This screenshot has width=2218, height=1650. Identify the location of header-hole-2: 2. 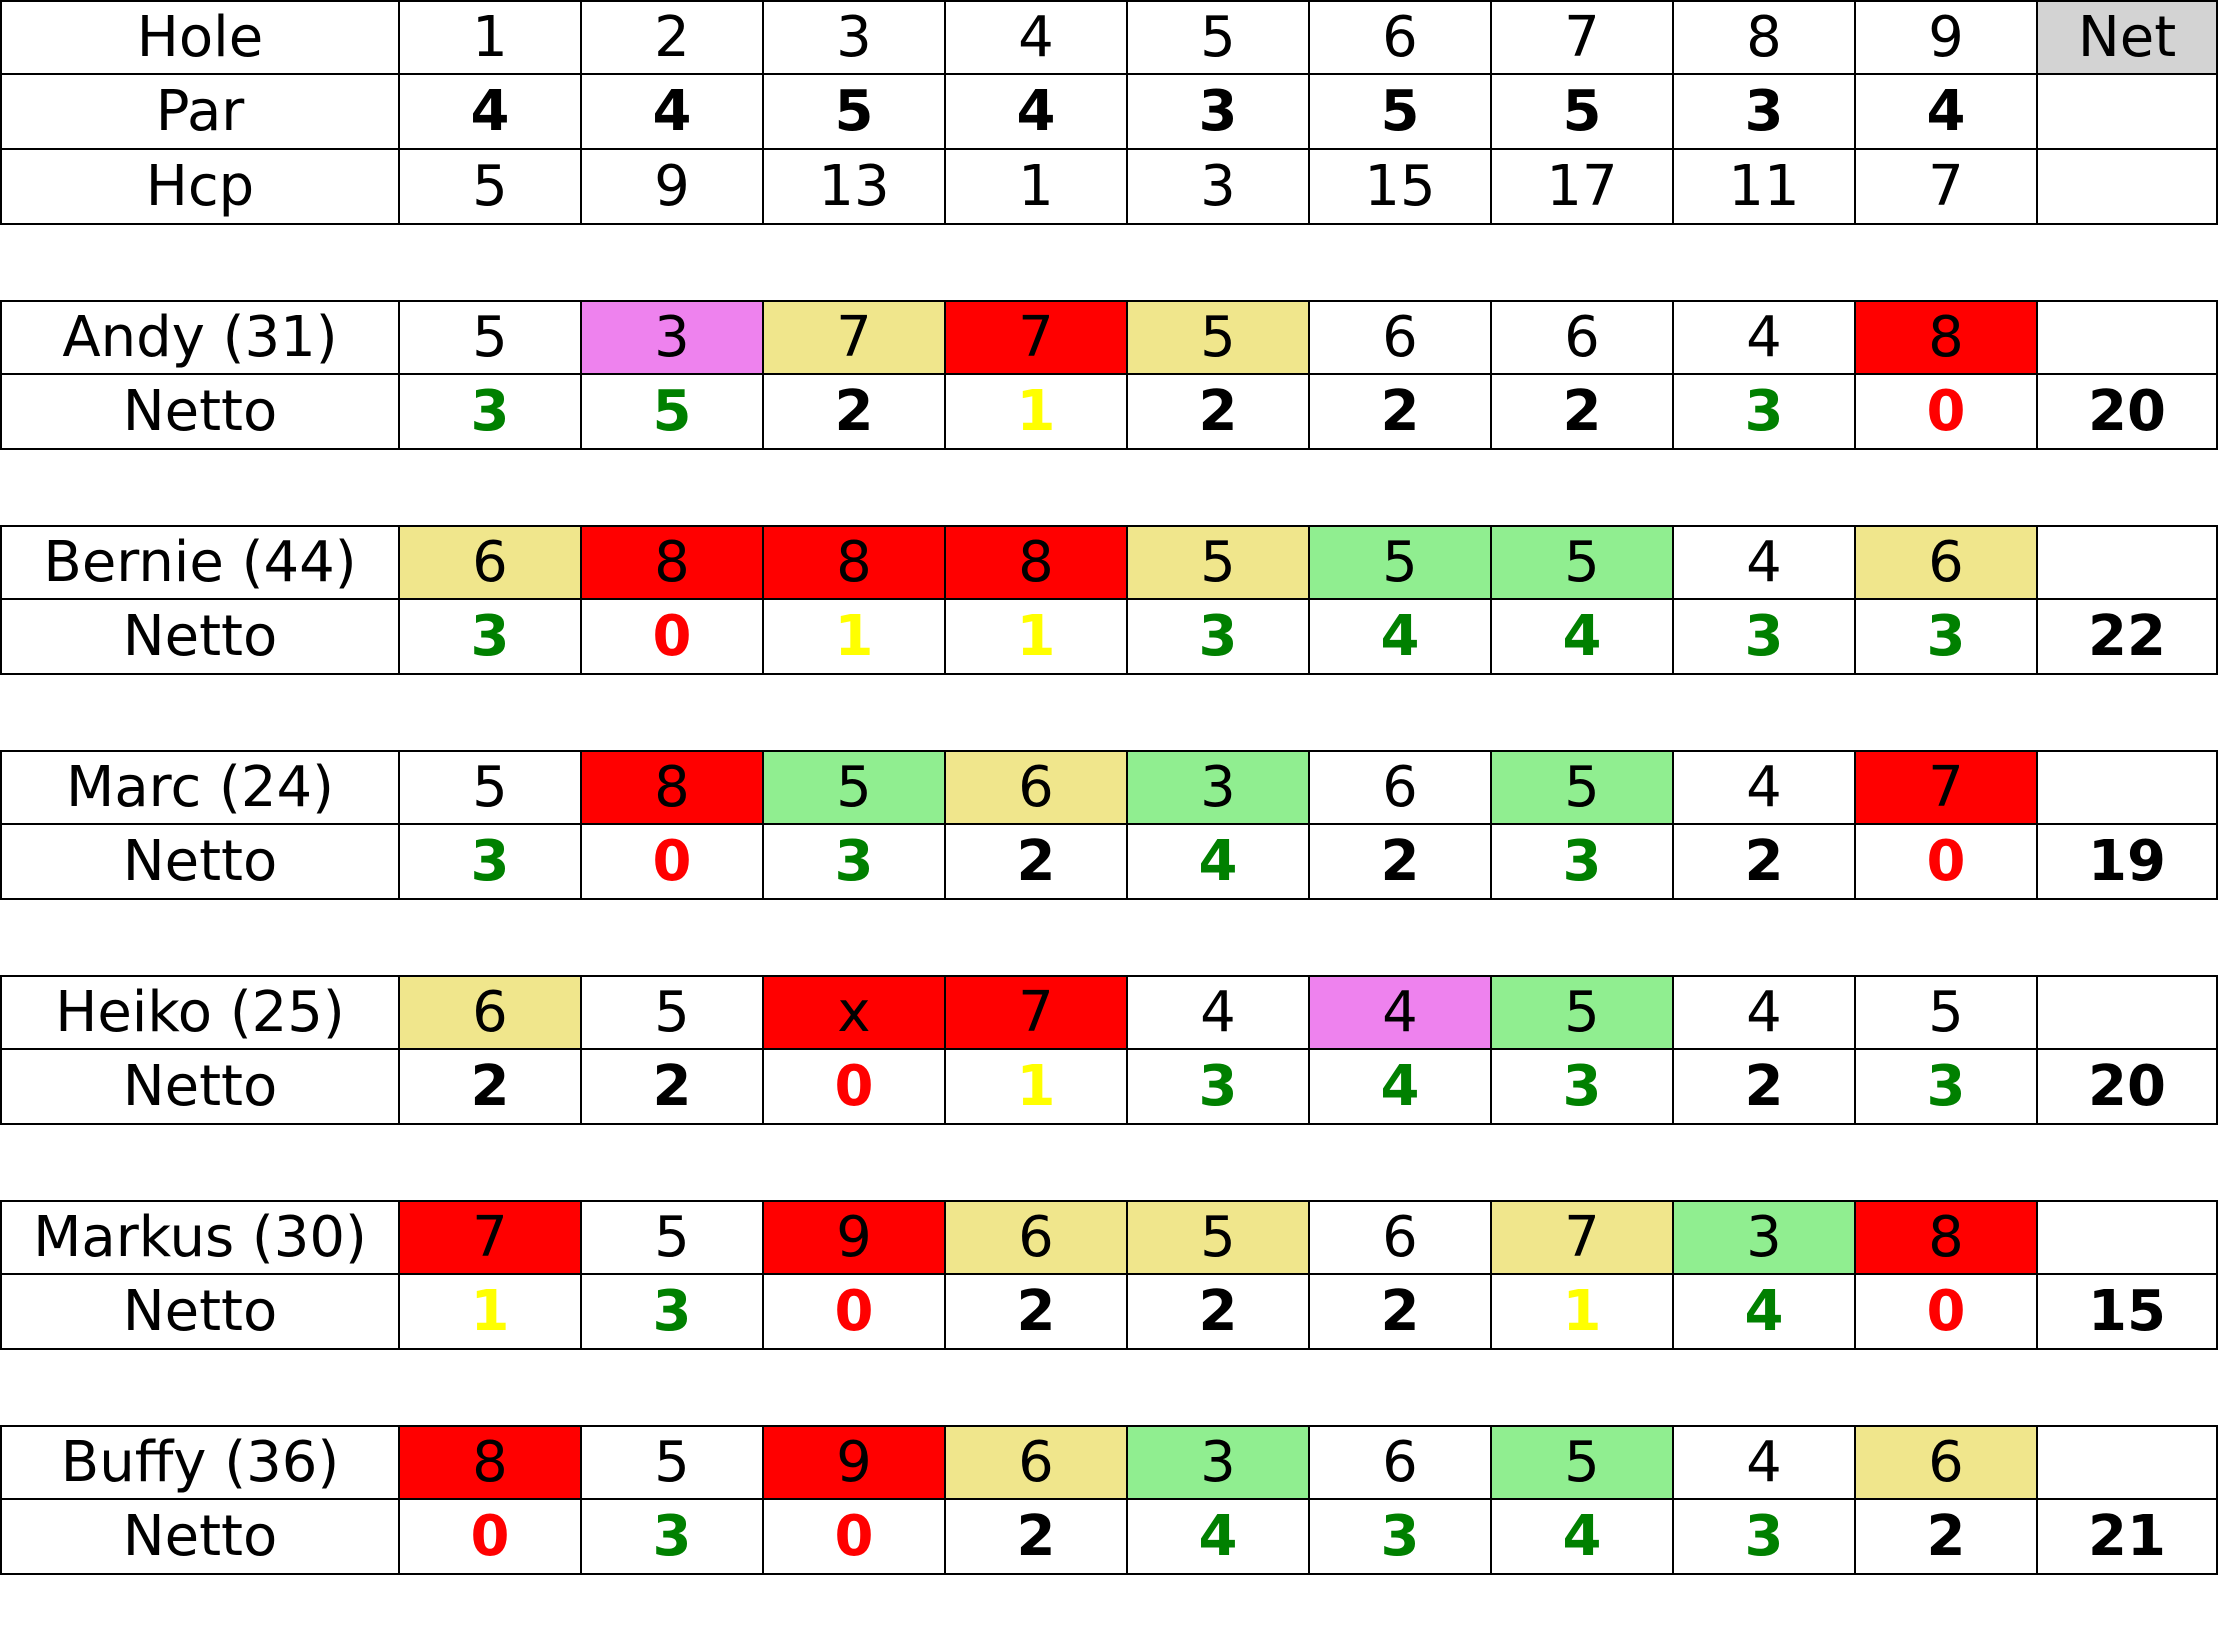
(673, 37).